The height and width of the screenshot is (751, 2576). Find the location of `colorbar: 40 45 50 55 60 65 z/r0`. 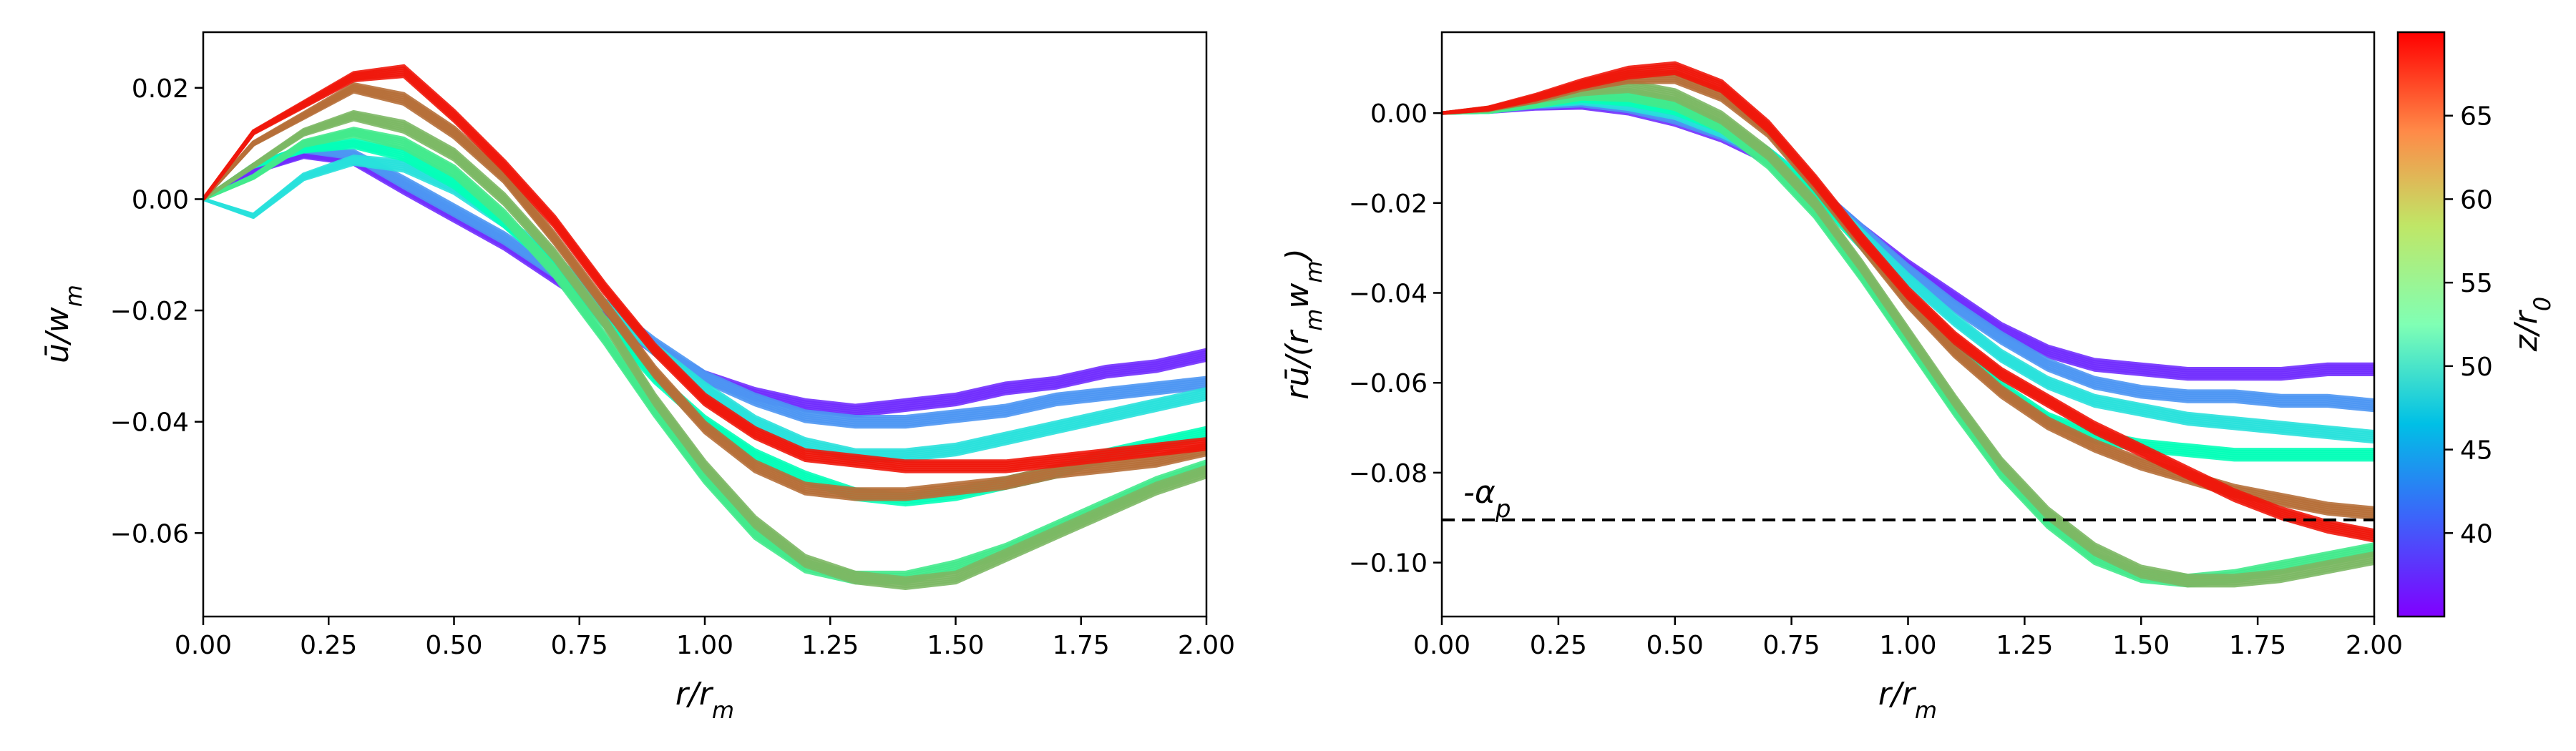

colorbar: 40 45 50 55 60 65 z/r0 is located at coordinates (2476, 324).